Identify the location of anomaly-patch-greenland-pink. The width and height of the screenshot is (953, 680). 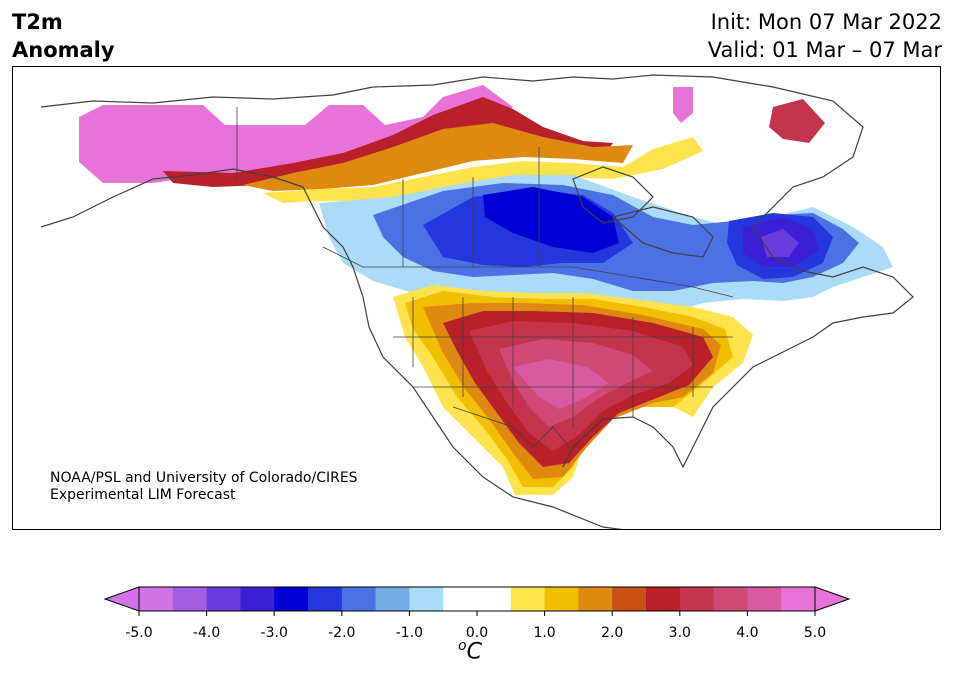
(683, 105).